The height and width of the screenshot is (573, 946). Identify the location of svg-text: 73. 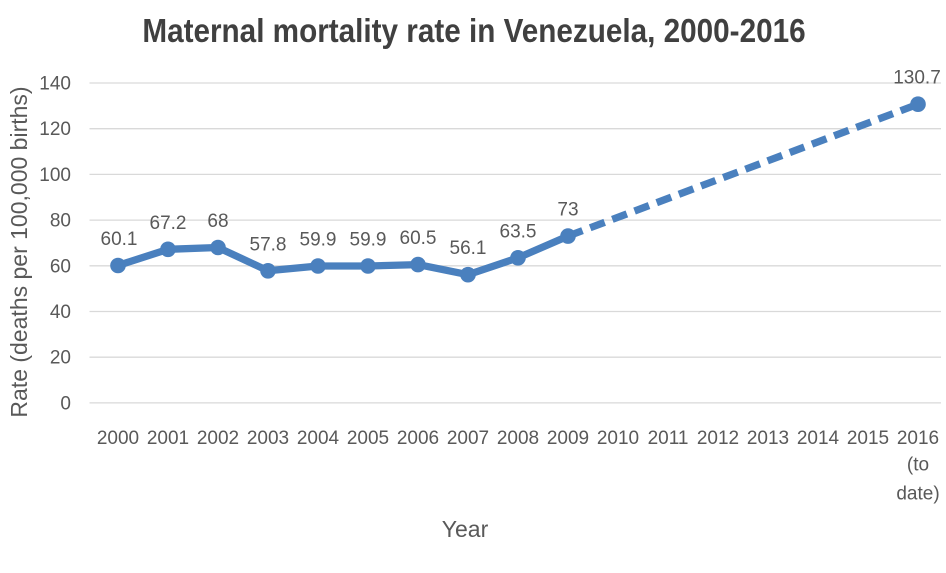
(567, 210).